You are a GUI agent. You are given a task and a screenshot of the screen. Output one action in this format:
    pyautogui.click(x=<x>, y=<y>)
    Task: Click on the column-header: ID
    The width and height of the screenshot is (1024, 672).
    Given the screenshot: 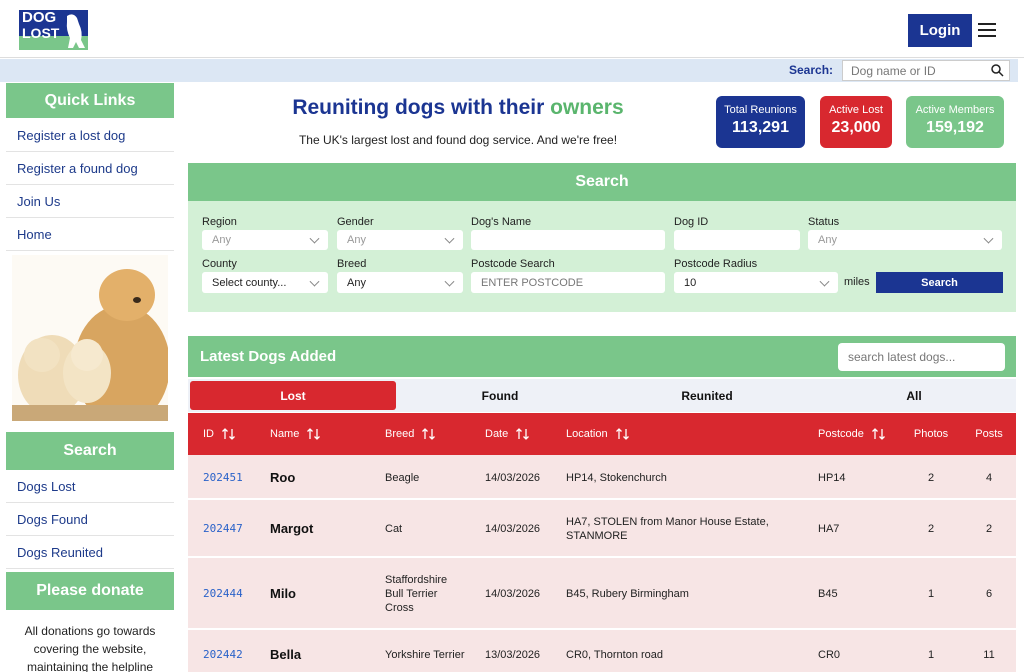 What is the action you would take?
    pyautogui.click(x=233, y=434)
    